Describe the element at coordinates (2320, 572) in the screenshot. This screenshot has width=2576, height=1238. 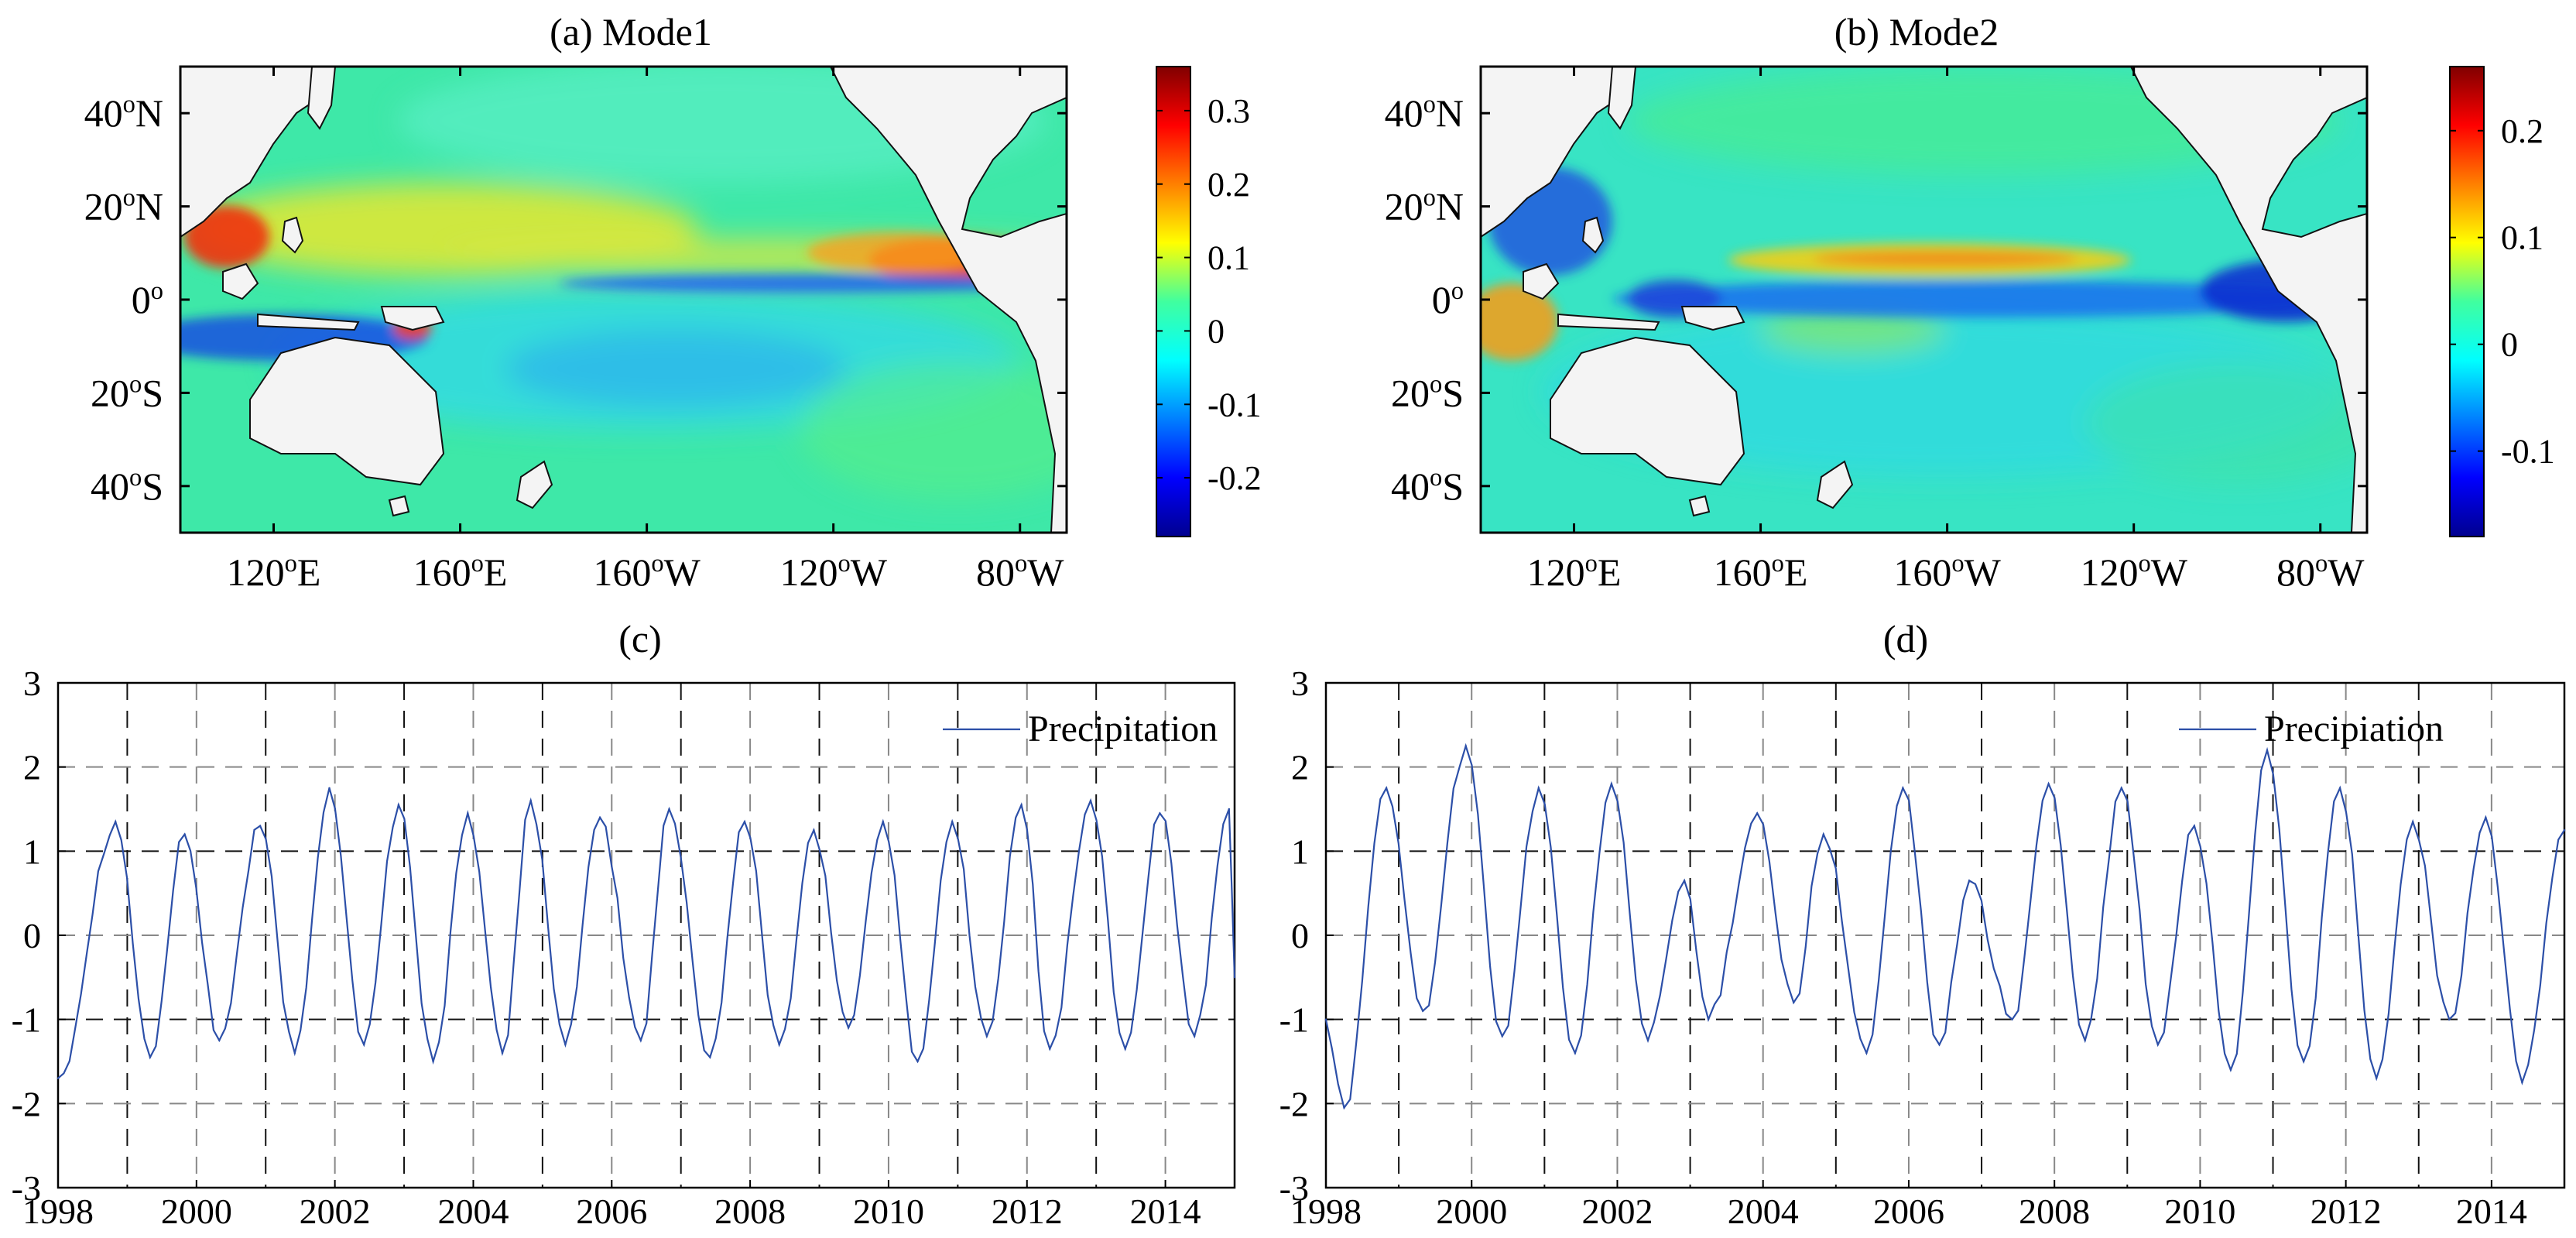
I see `lon-tick-label: 80oW` at that location.